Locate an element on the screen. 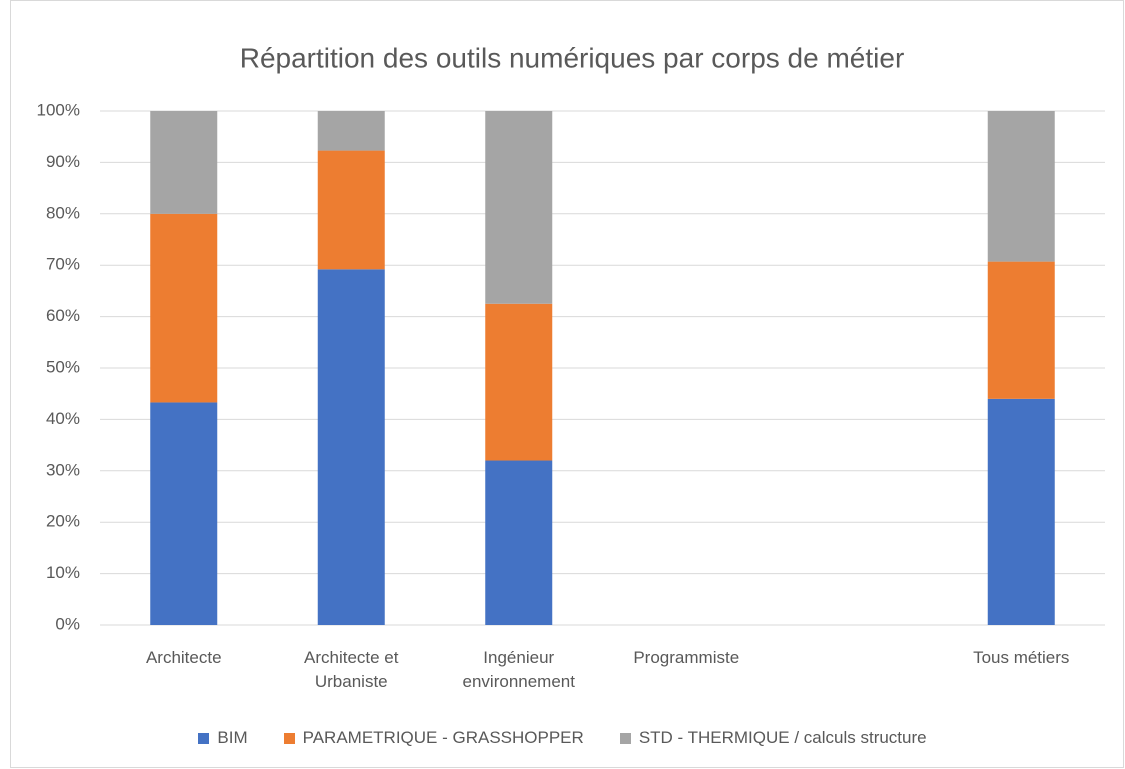 This screenshot has width=1125, height=769. x-tick-label: Architecte et Urbaniste is located at coordinates (351, 669).